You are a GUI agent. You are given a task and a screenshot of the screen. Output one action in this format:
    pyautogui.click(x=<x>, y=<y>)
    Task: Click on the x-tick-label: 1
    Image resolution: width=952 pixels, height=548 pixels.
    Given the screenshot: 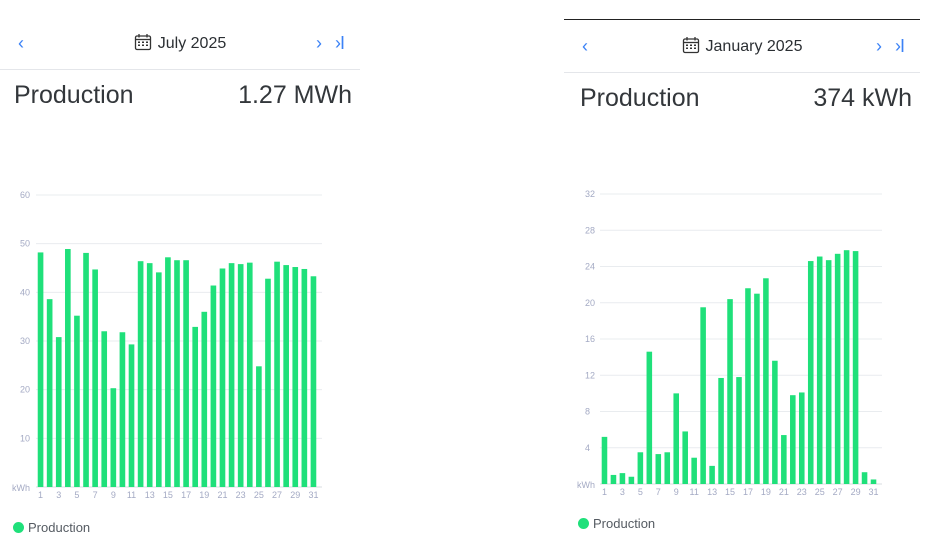 What is the action you would take?
    pyautogui.click(x=40, y=495)
    